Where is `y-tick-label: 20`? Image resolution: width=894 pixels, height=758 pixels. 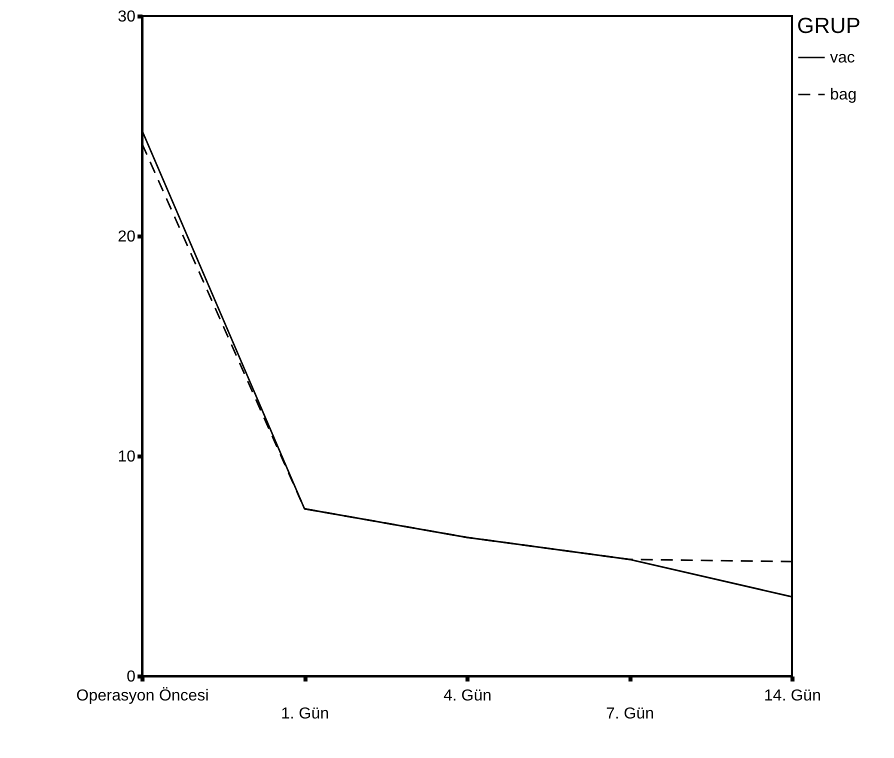 y-tick-label: 20 is located at coordinates (127, 237).